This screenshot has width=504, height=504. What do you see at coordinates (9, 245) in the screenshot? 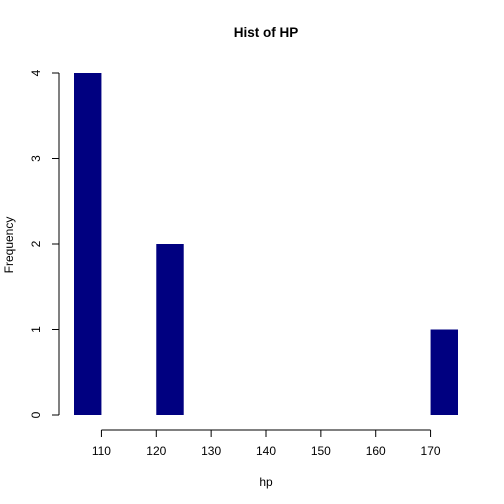
I see `y-axis-label: Frequency` at bounding box center [9, 245].